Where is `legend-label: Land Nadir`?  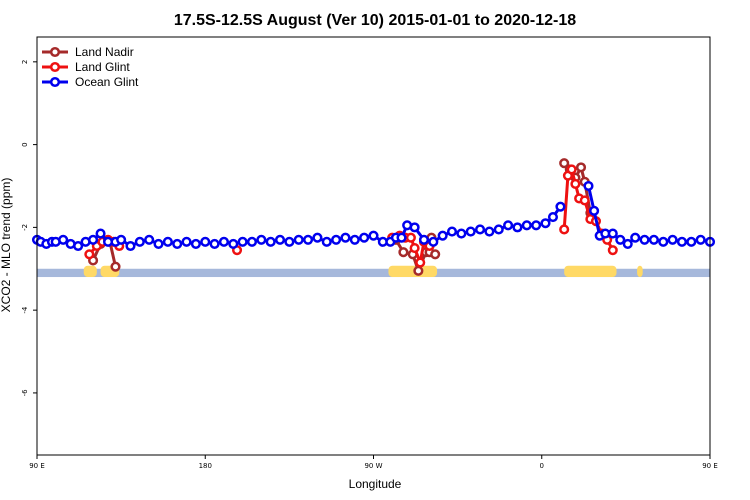 legend-label: Land Nadir is located at coordinates (104, 52).